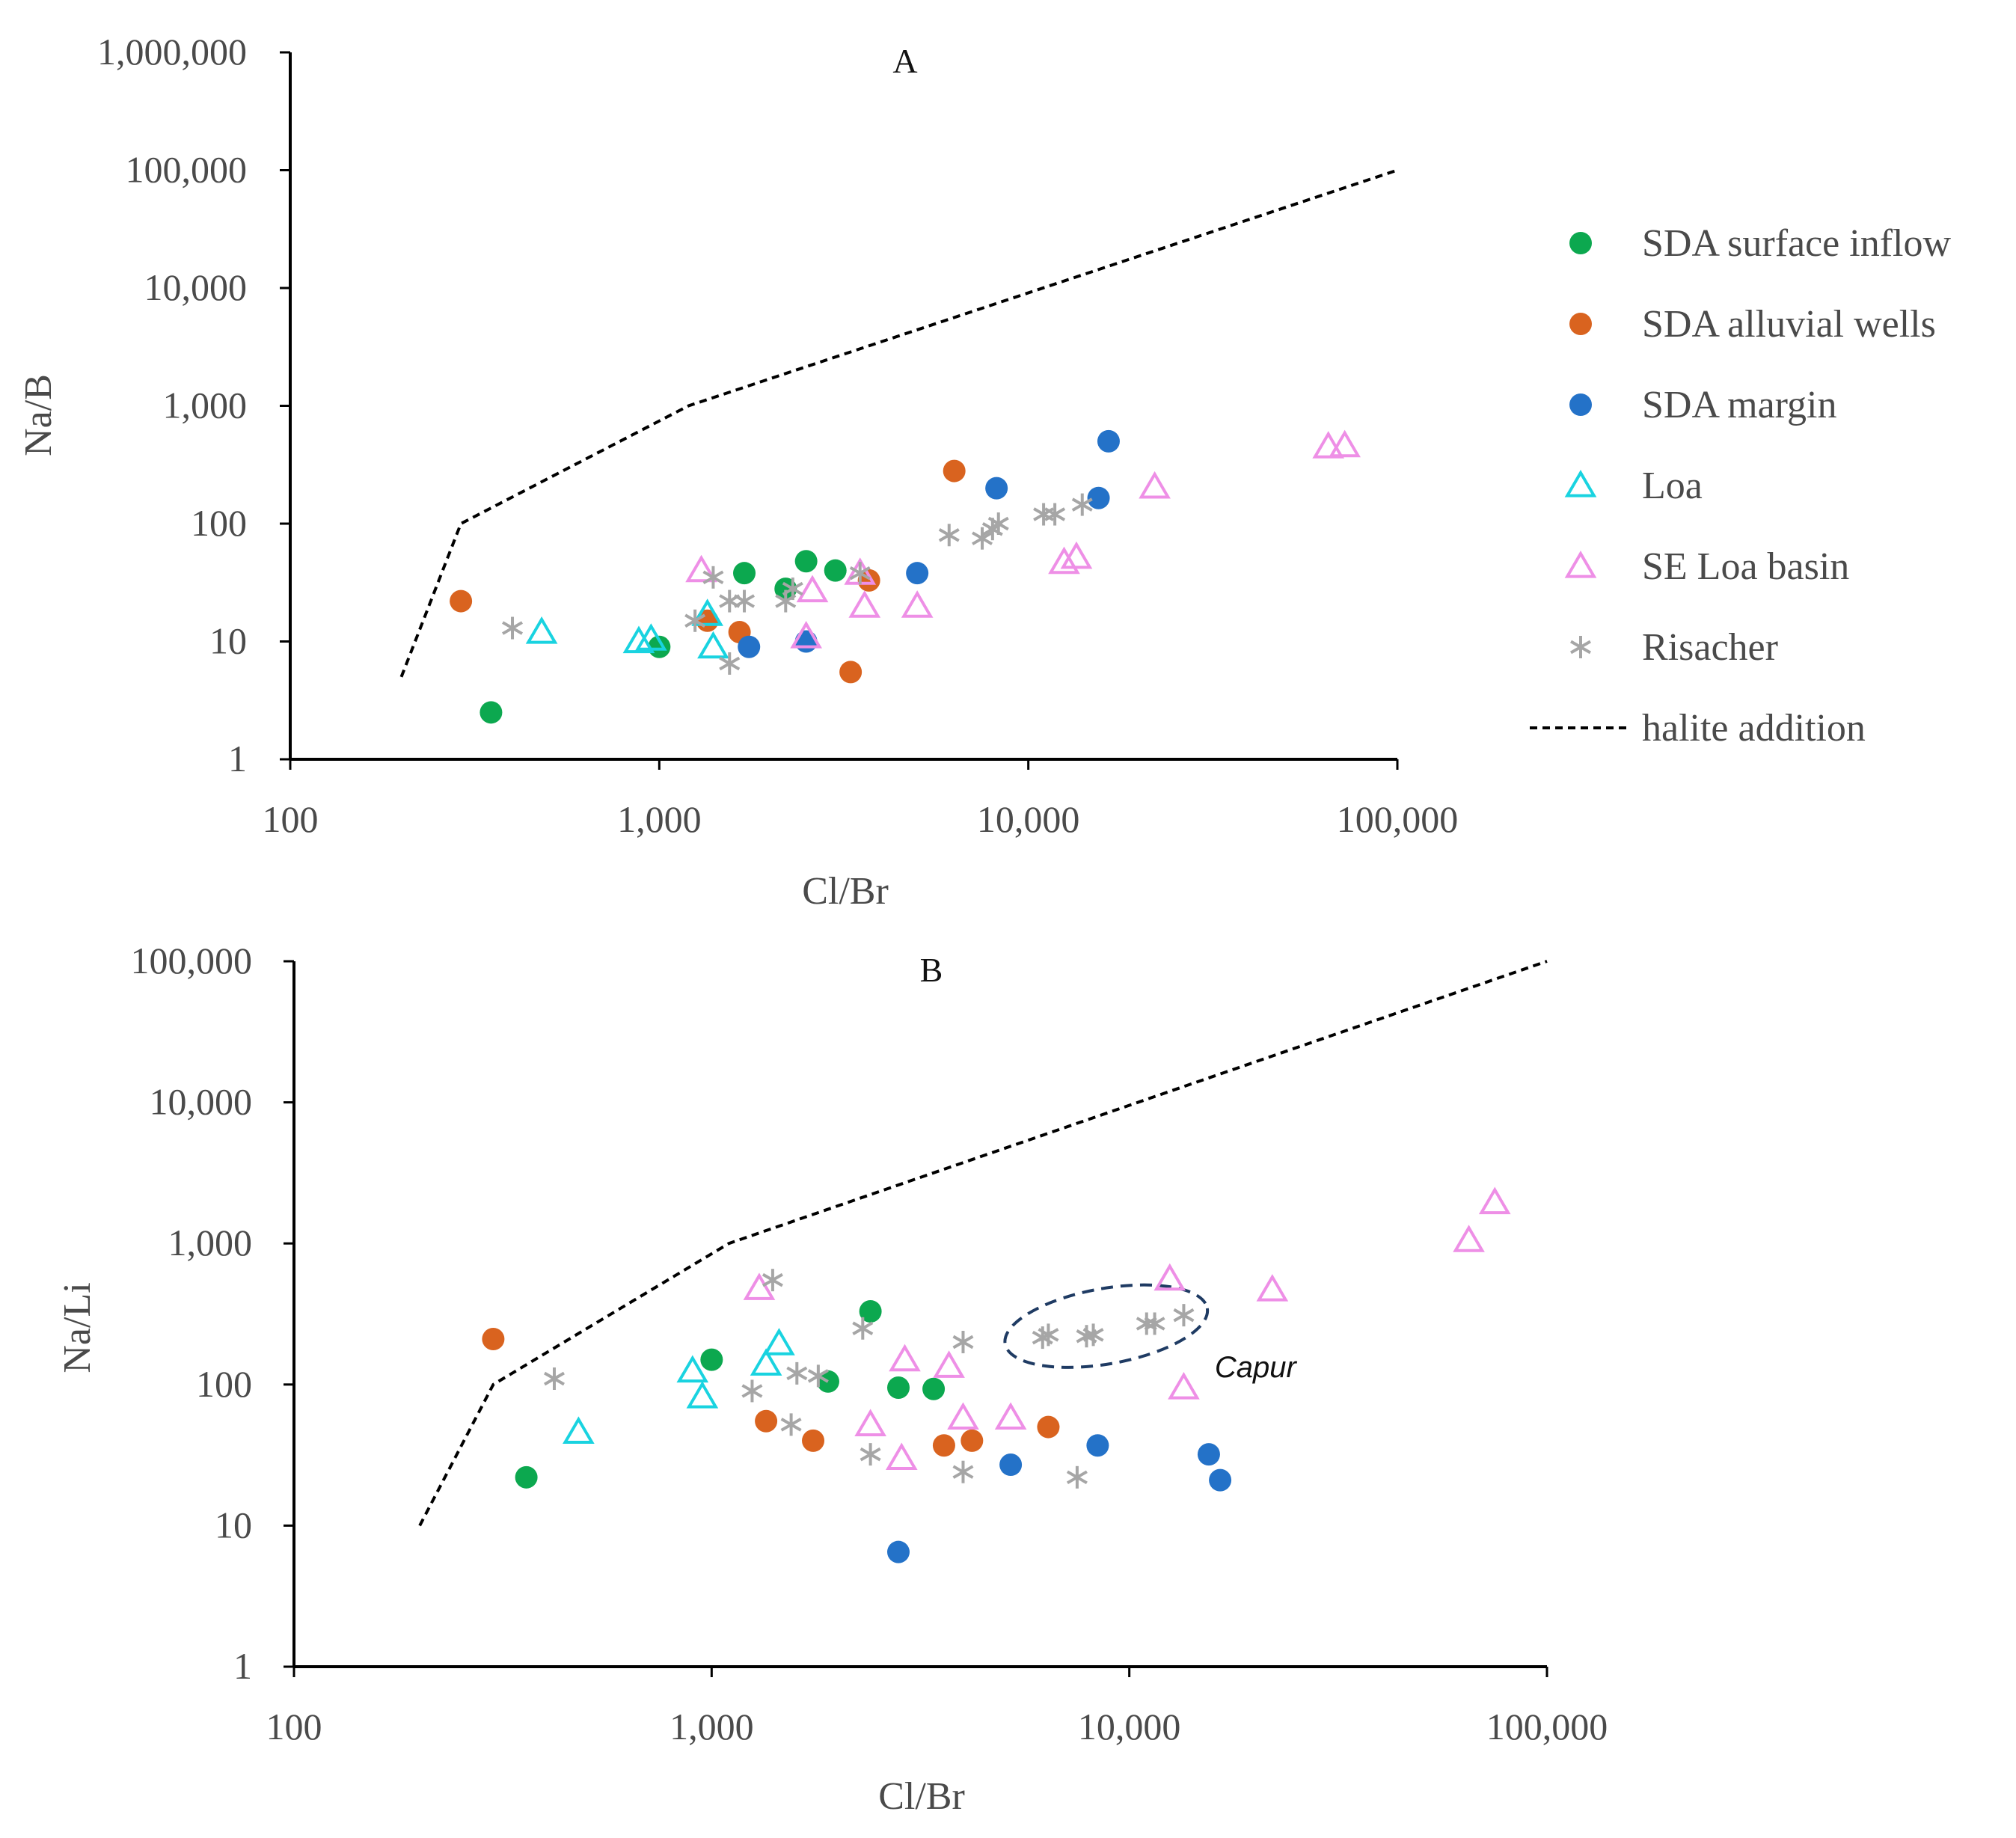 The height and width of the screenshot is (1838, 2016). I want to click on panel-a-series-loa, so click(627, 628).